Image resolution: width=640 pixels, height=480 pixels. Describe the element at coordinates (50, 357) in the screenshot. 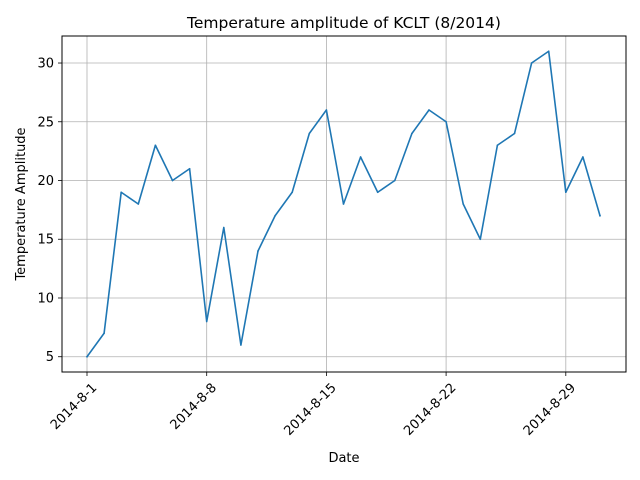

I see `y-tick-label: 5` at that location.